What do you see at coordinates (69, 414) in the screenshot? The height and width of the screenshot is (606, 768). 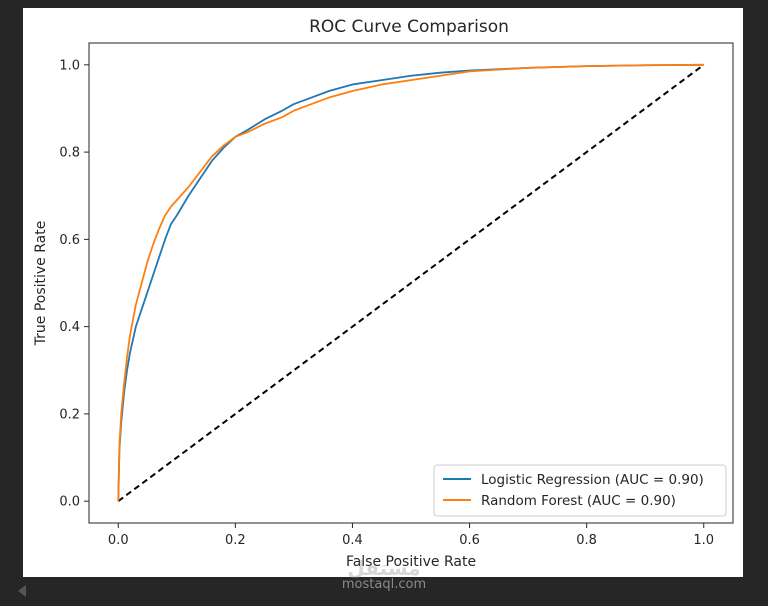 I see `y-tick-label: 0.2` at bounding box center [69, 414].